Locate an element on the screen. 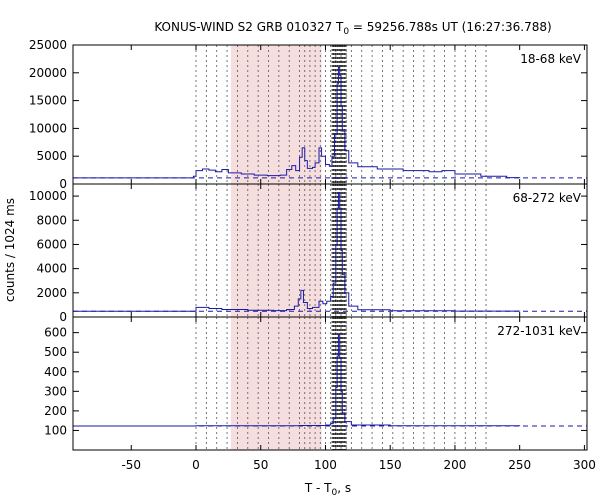 The image size is (600, 500). x-tick-label: 0 is located at coordinates (196, 465).